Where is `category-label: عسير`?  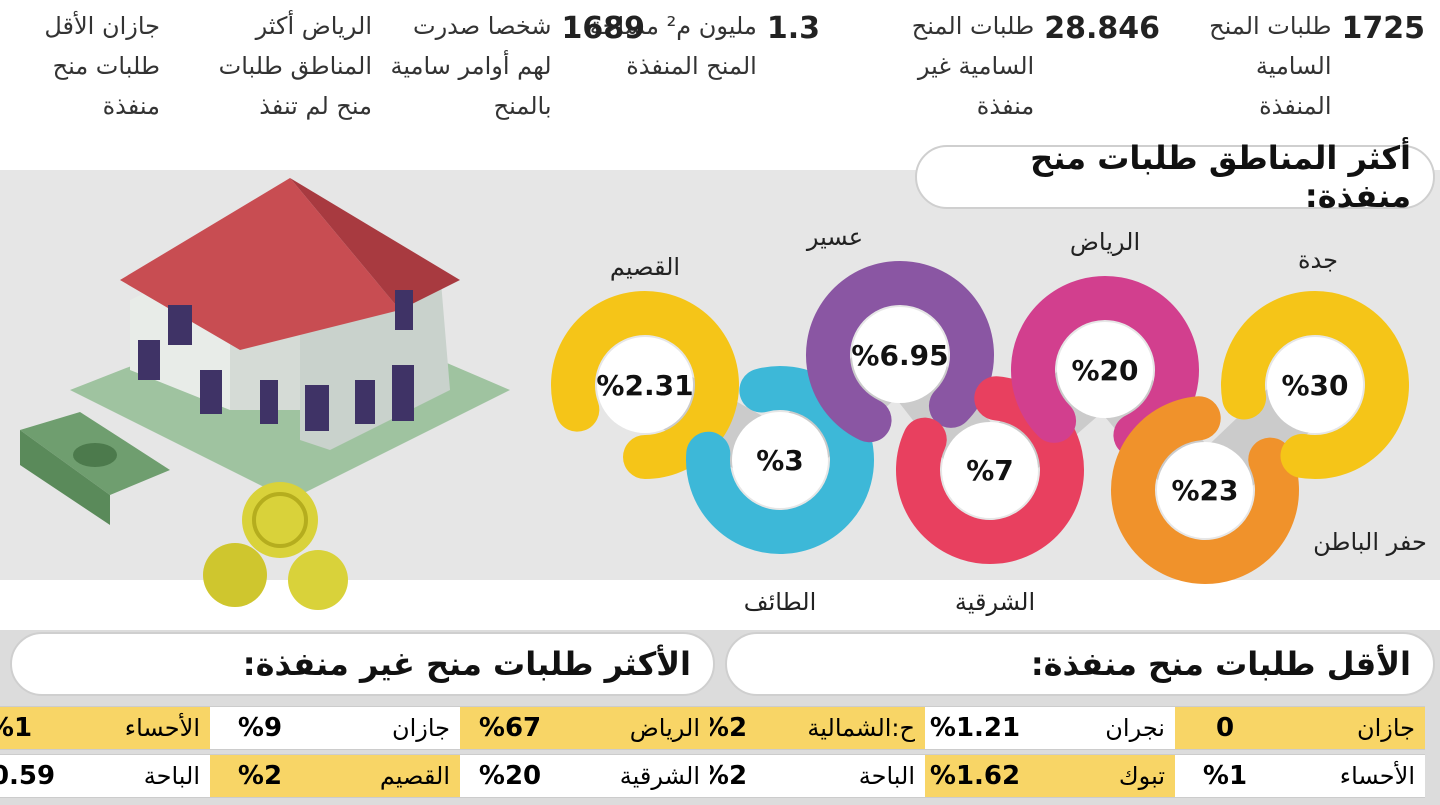
category-label: عسير is located at coordinates (834, 237).